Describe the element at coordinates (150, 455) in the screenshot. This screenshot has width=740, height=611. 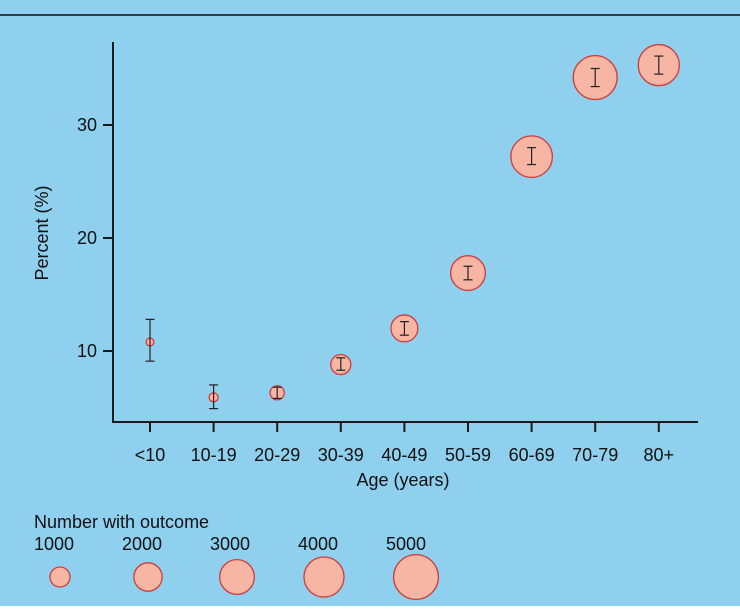
I see `x-tick-label: <10` at that location.